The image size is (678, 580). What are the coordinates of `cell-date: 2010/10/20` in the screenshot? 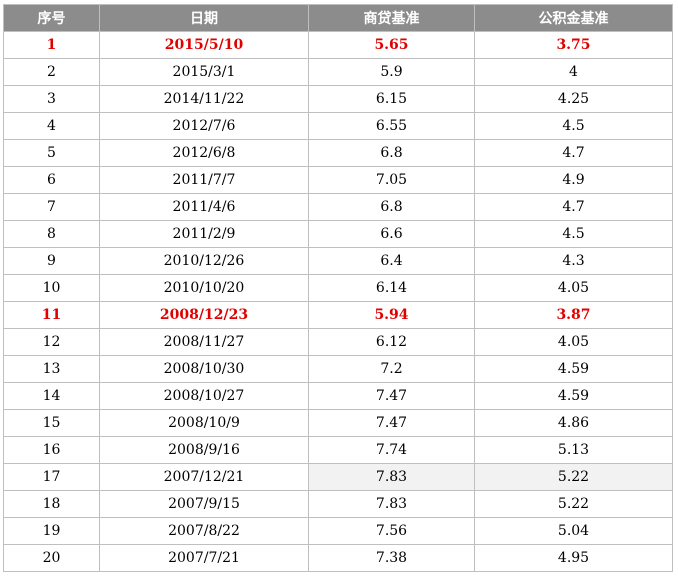 It's located at (204, 288).